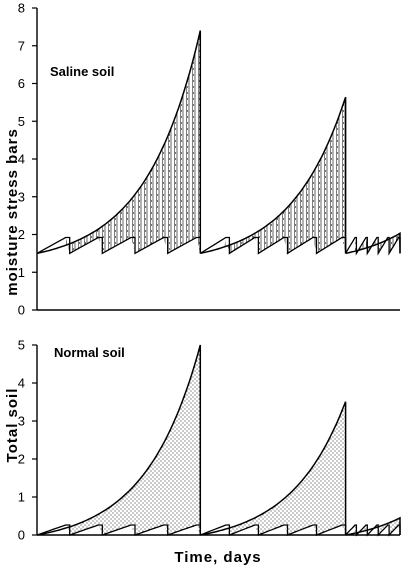 This screenshot has width=404, height=570. Describe the element at coordinates (21, 535) in the screenshot. I see `normal-y-tick-label-0: 0` at that location.